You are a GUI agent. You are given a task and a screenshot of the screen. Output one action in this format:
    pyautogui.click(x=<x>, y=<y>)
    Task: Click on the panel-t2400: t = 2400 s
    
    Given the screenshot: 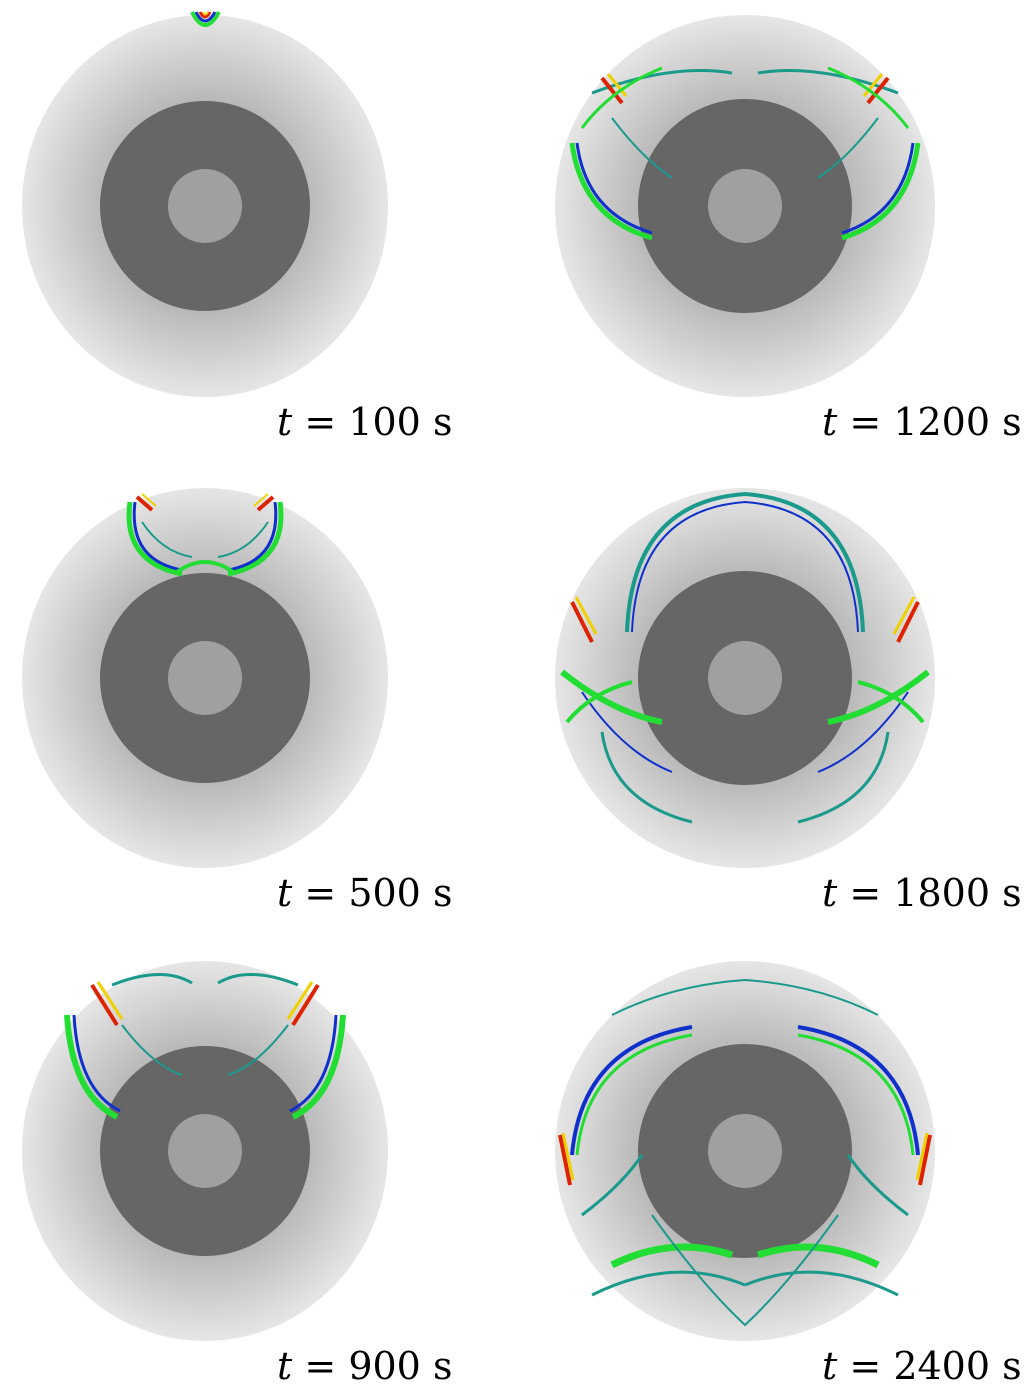 What is the action you would take?
    pyautogui.click(x=787, y=1170)
    